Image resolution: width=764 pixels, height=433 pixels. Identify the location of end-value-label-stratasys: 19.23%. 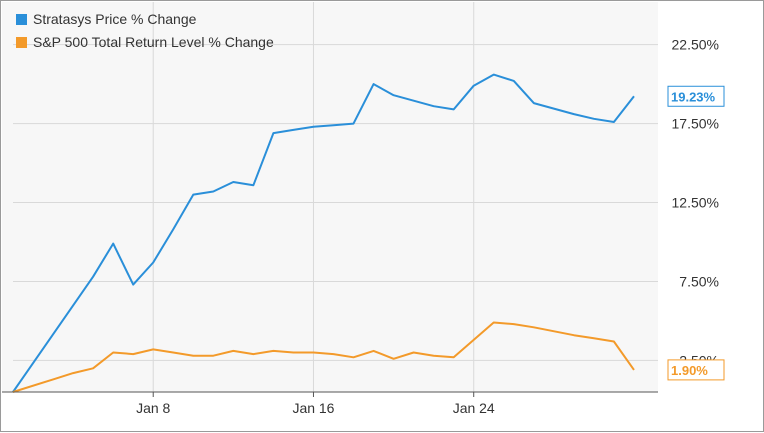
(696, 96).